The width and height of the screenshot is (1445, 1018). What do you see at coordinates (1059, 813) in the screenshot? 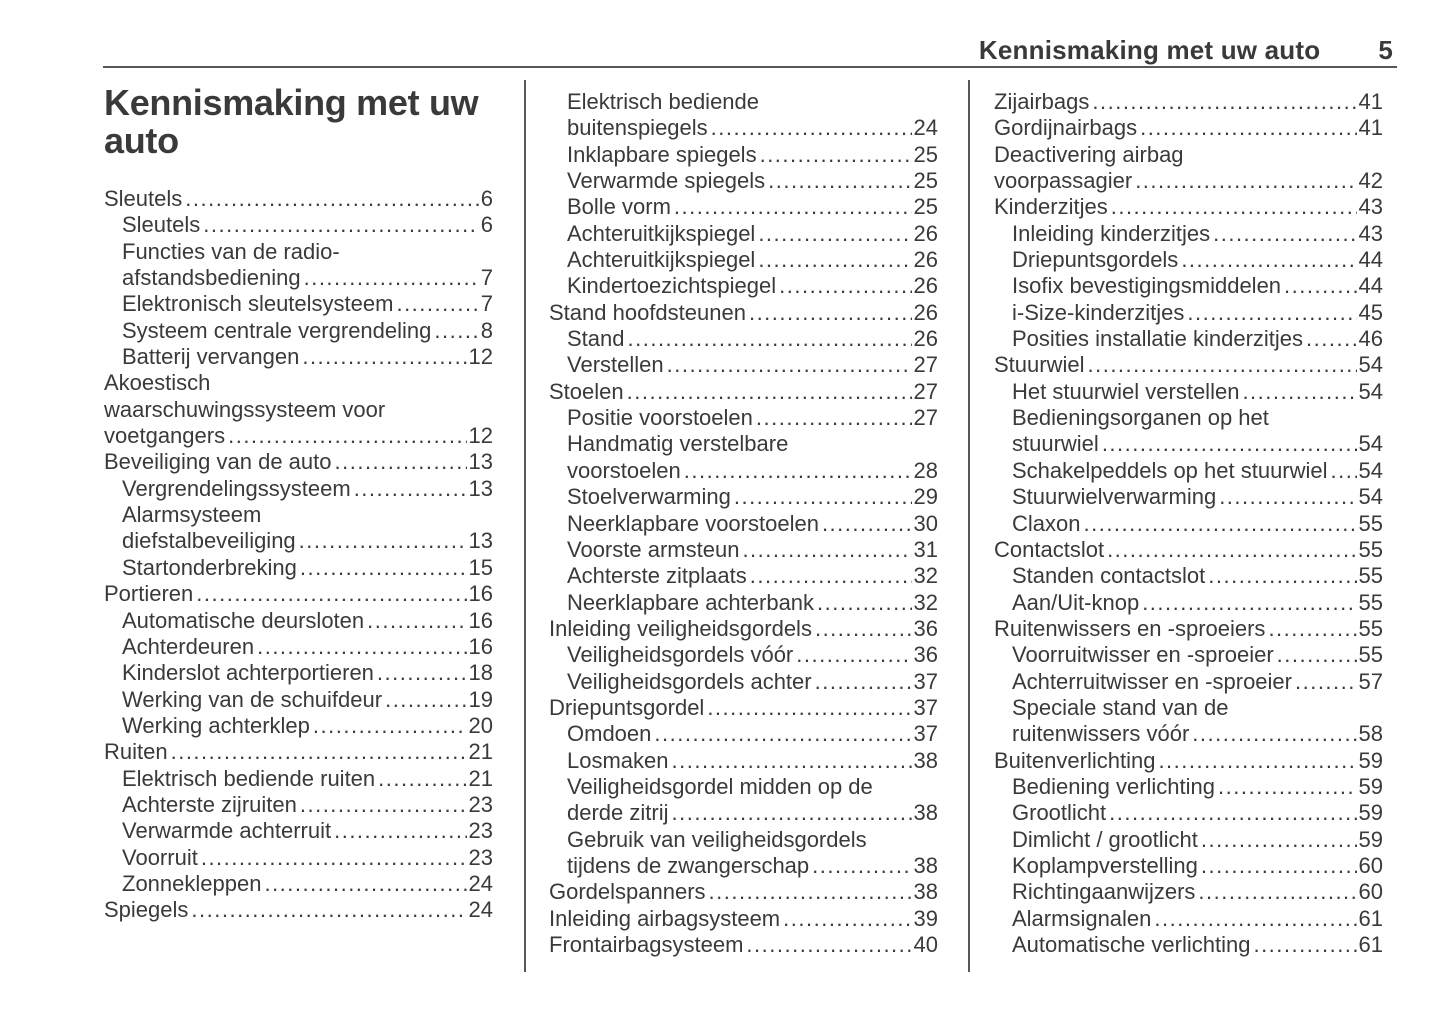
I see `toc-entry-label: Grootlicht` at bounding box center [1059, 813].